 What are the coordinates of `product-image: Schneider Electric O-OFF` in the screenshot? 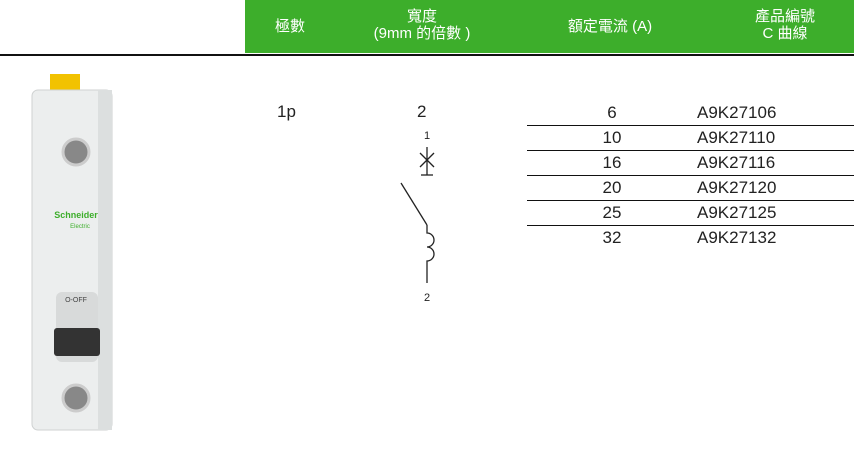 It's located at (72, 252).